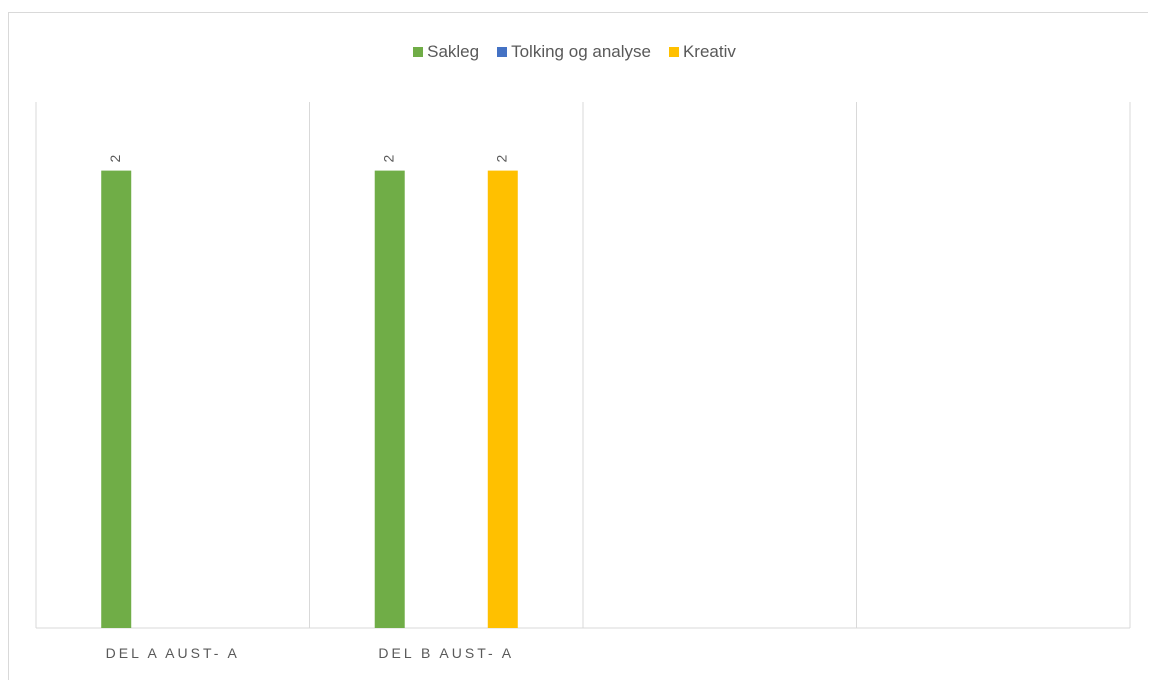 The width and height of the screenshot is (1149, 680). I want to click on category-tick-label: DEL A AUST- A, so click(173, 653).